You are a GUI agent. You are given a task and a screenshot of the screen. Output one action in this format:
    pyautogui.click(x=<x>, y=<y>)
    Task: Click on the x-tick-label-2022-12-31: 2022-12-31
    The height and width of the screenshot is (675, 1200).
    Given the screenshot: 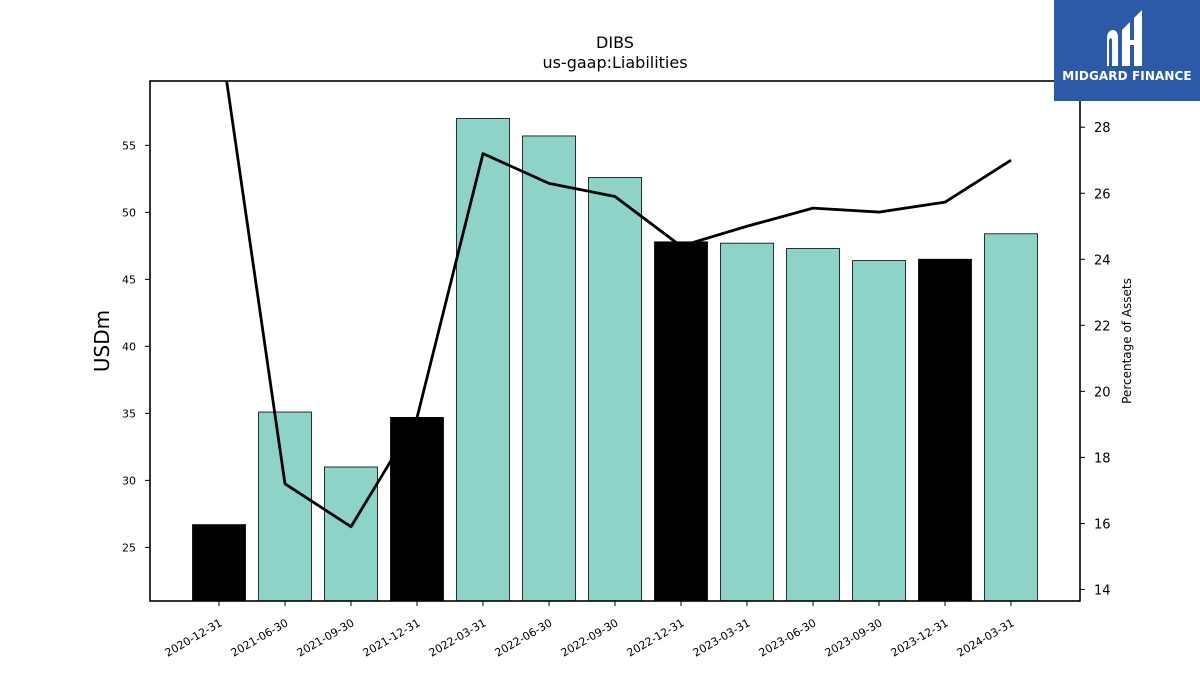 What is the action you would take?
    pyautogui.click(x=656, y=637)
    